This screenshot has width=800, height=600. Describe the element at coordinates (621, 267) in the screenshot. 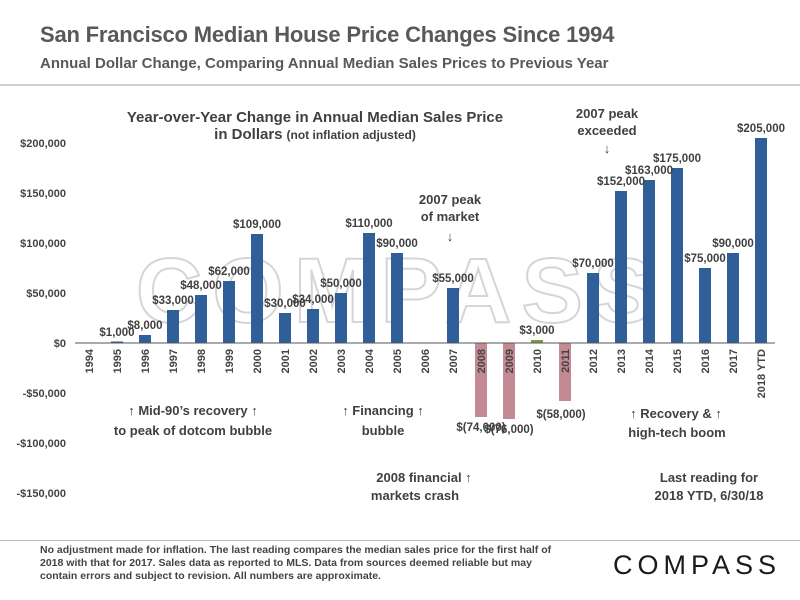

I see `bar-2013` at that location.